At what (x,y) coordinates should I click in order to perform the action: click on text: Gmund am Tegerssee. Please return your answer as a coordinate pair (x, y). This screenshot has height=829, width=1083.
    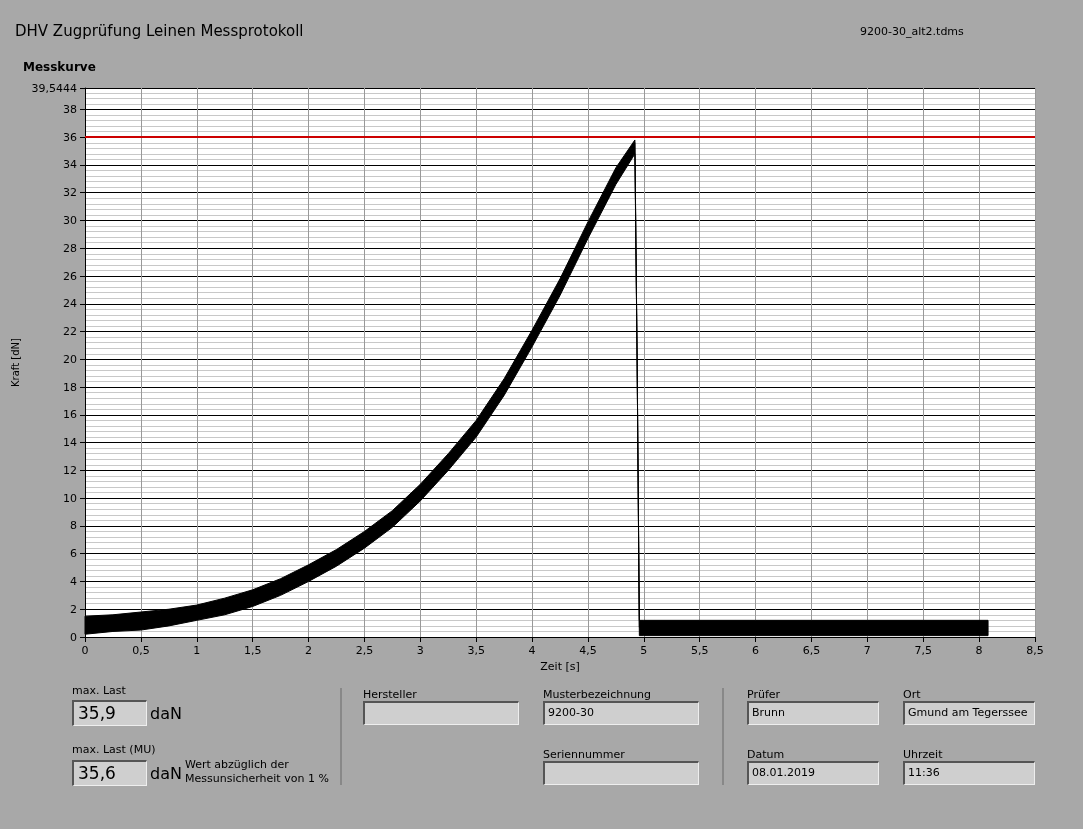
    Looking at the image, I should click on (968, 712).